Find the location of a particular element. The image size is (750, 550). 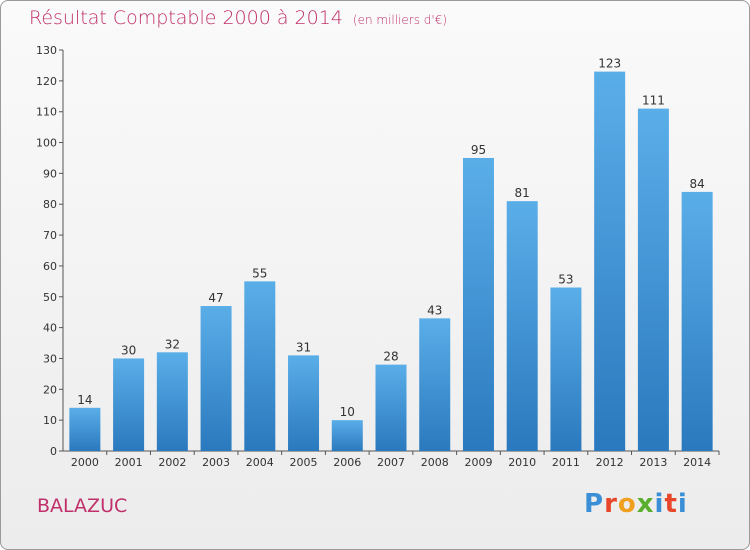

bar-value-label: 32 is located at coordinates (172, 344).